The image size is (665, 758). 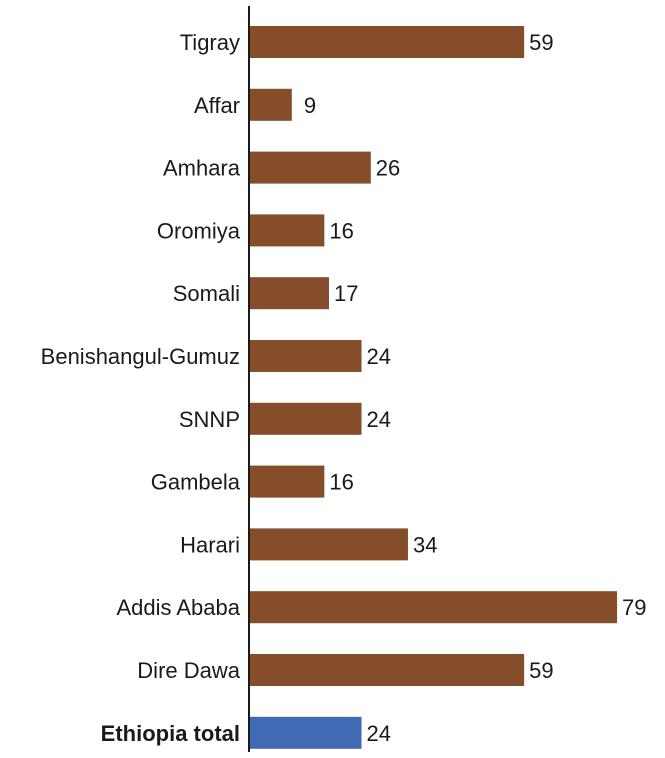 I want to click on category-label-gambela: Gambela, so click(x=196, y=482).